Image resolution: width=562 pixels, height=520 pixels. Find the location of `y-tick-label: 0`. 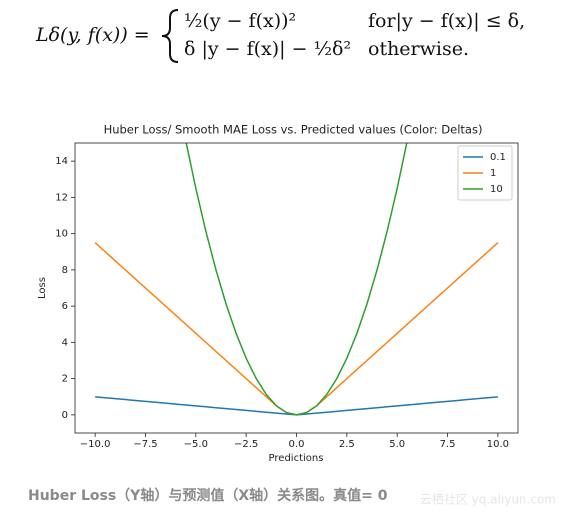

y-tick-label: 0 is located at coordinates (65, 415).